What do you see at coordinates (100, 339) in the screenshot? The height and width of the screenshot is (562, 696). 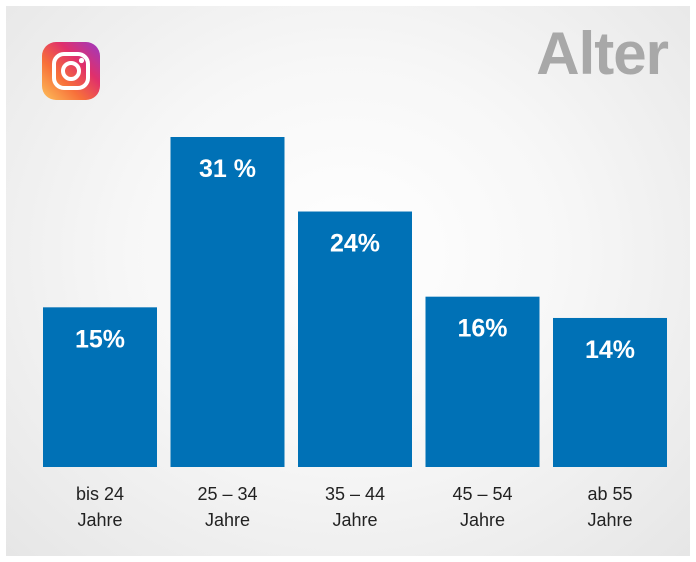 I see `bar-value-label: 15%` at bounding box center [100, 339].